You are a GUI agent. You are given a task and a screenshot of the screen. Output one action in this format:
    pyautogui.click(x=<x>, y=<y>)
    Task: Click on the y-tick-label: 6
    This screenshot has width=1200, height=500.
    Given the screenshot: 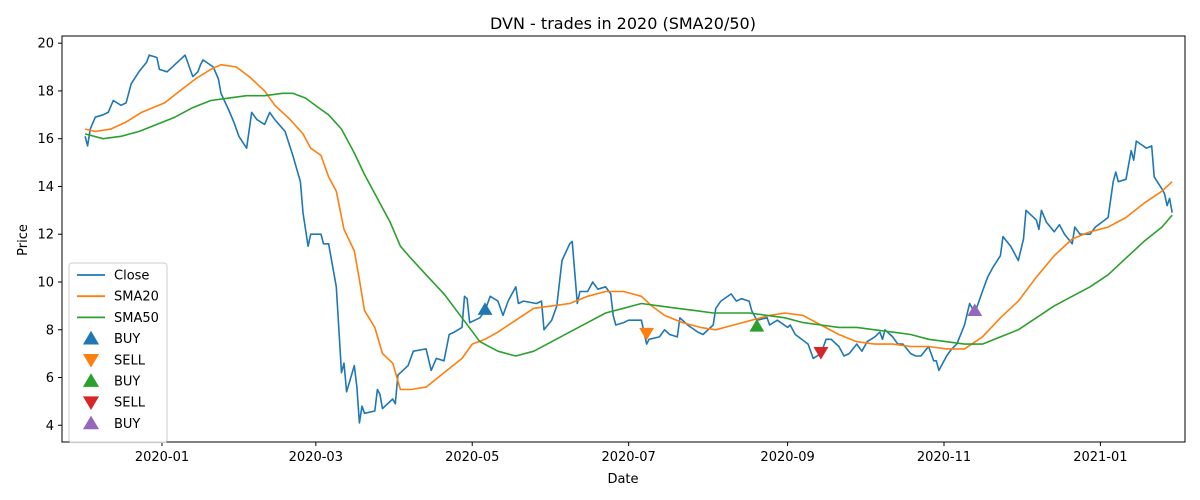 What is the action you would take?
    pyautogui.click(x=50, y=378)
    